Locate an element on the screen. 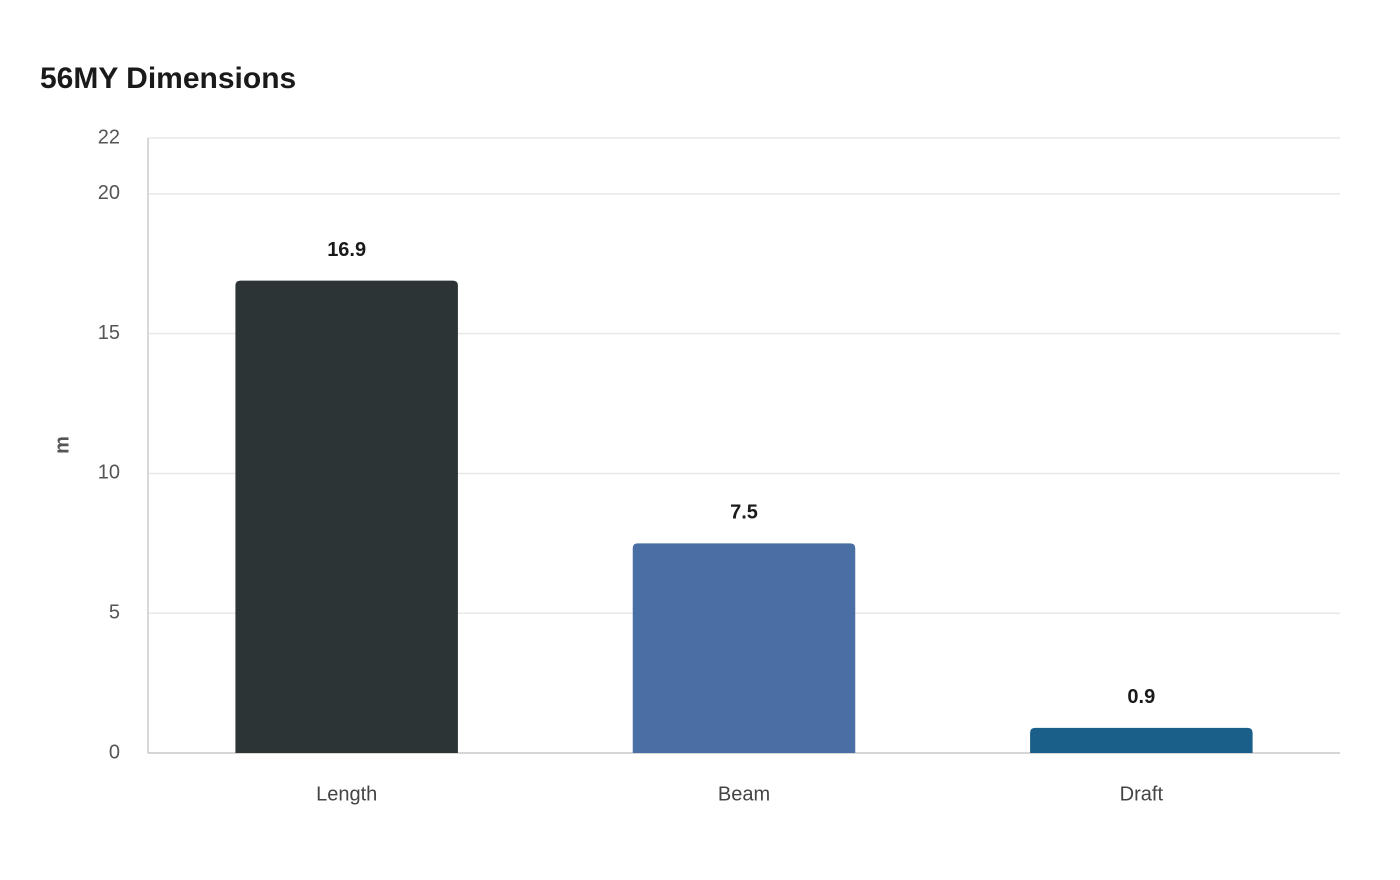 The image size is (1400, 880). y-axis-label: m is located at coordinates (62, 445).